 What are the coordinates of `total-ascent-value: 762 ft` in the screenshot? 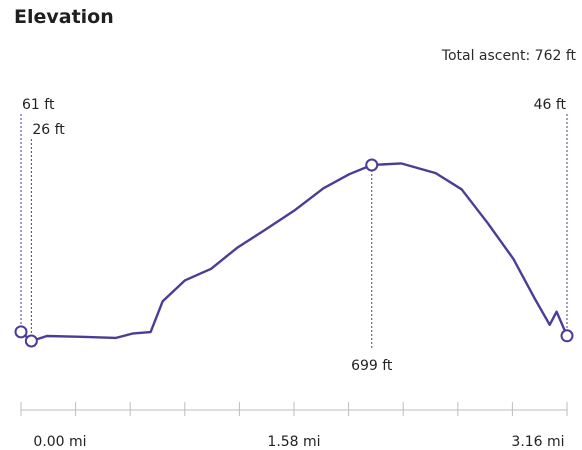 It's located at (555, 56).